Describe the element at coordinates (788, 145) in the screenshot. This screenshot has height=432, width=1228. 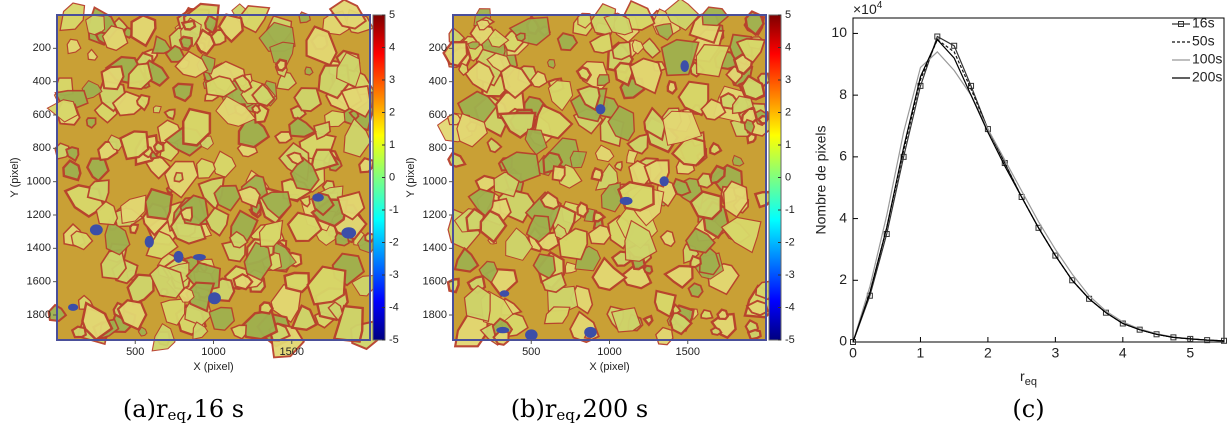
I see `colorbar-tick-label: 1` at that location.